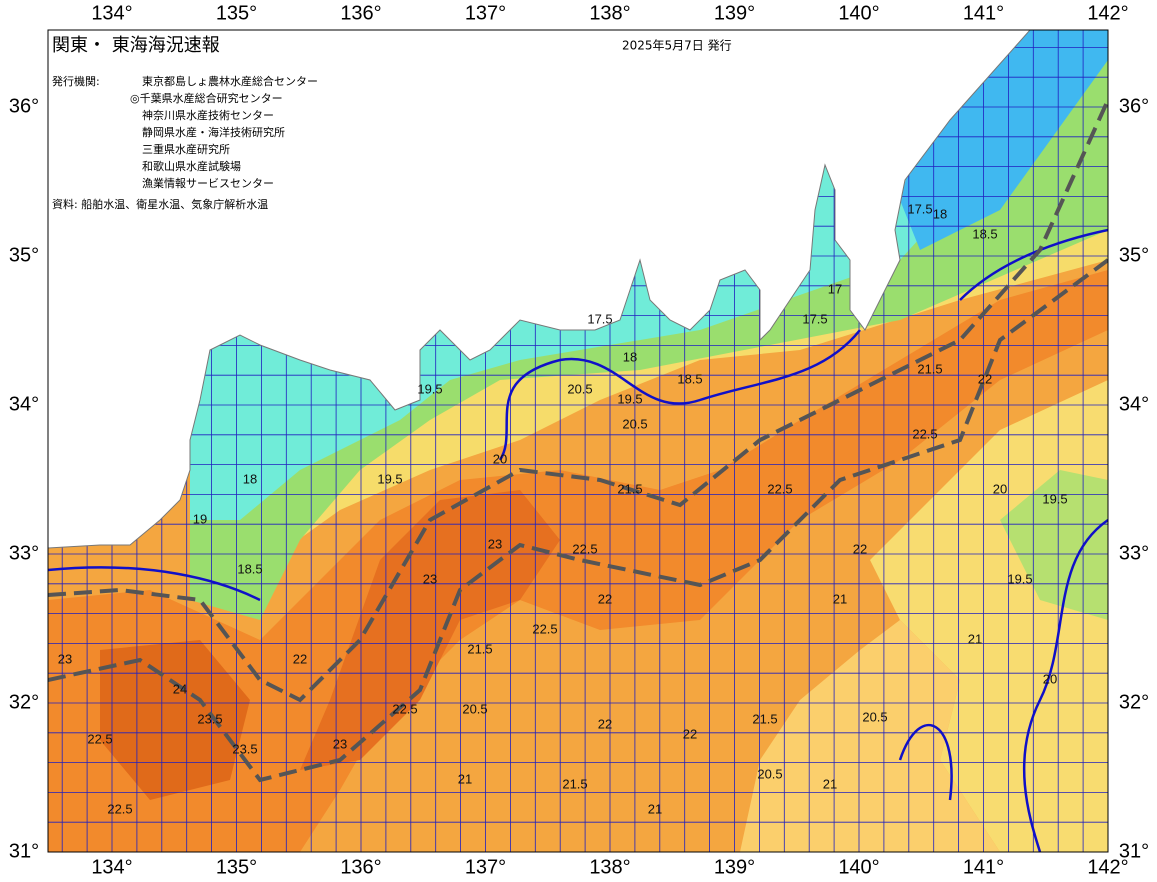 The height and width of the screenshot is (882, 1157). Describe the element at coordinates (870, 736) in the screenshot. I see `band-south` at that location.